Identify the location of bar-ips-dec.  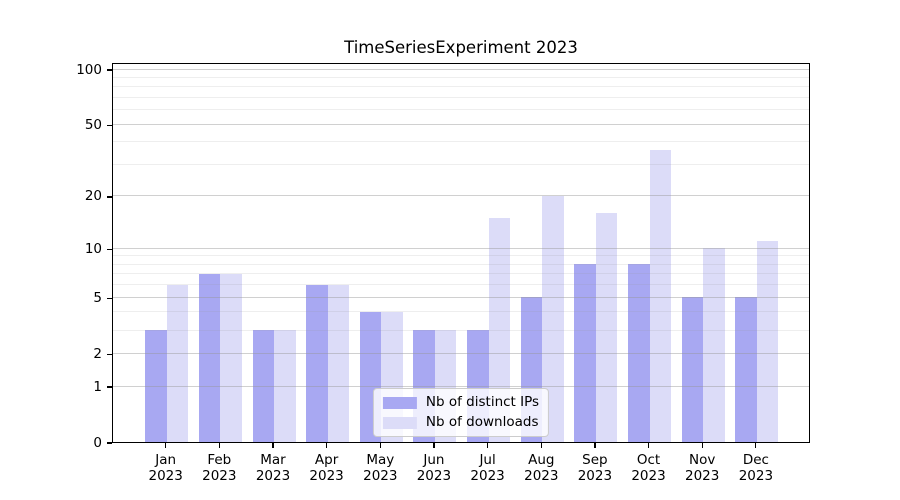
(746, 369).